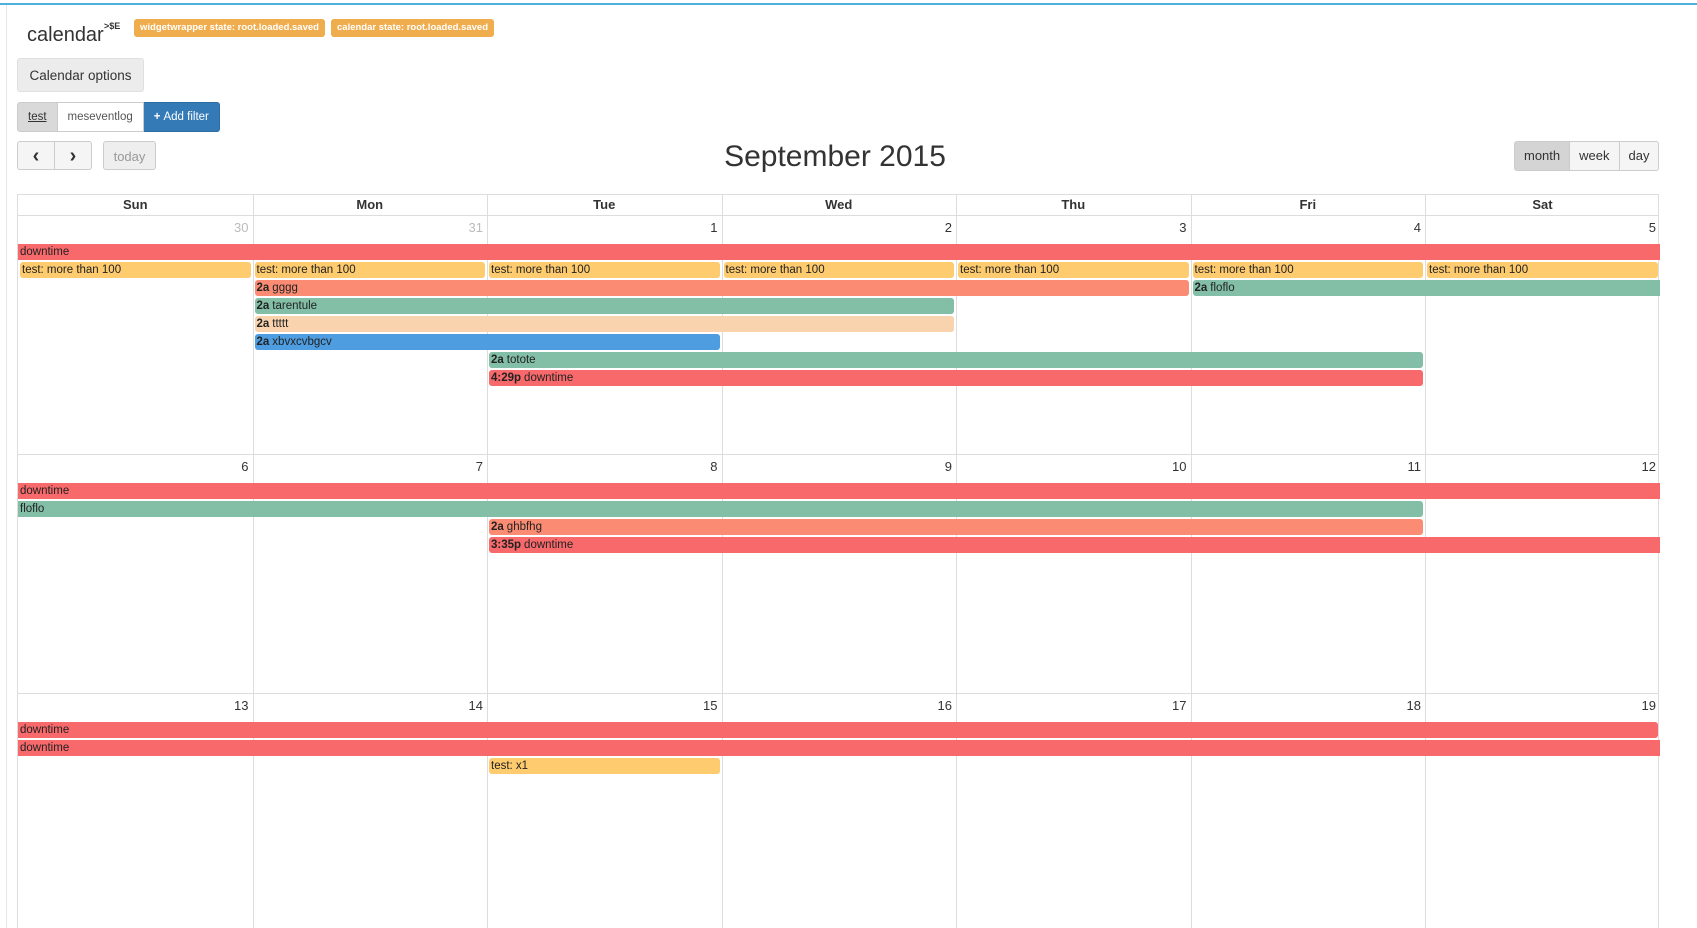 This screenshot has width=1697, height=928. Describe the element at coordinates (285, 288) in the screenshot. I see `event-title: gggg` at that location.